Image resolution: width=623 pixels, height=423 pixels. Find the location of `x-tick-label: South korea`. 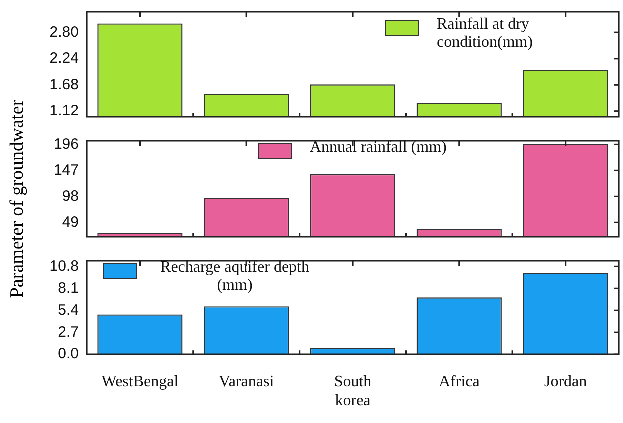

x-tick-label: South korea is located at coordinates (353, 391).